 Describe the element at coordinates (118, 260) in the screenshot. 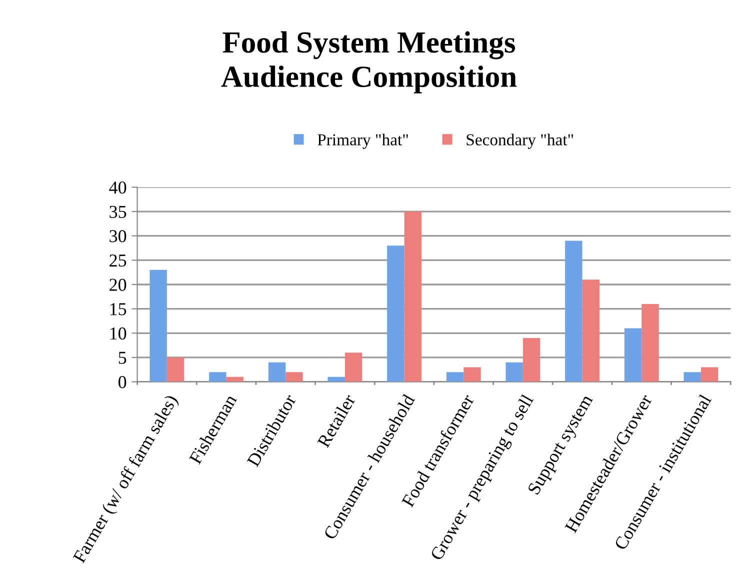

I see `y-tick-label: 25` at that location.